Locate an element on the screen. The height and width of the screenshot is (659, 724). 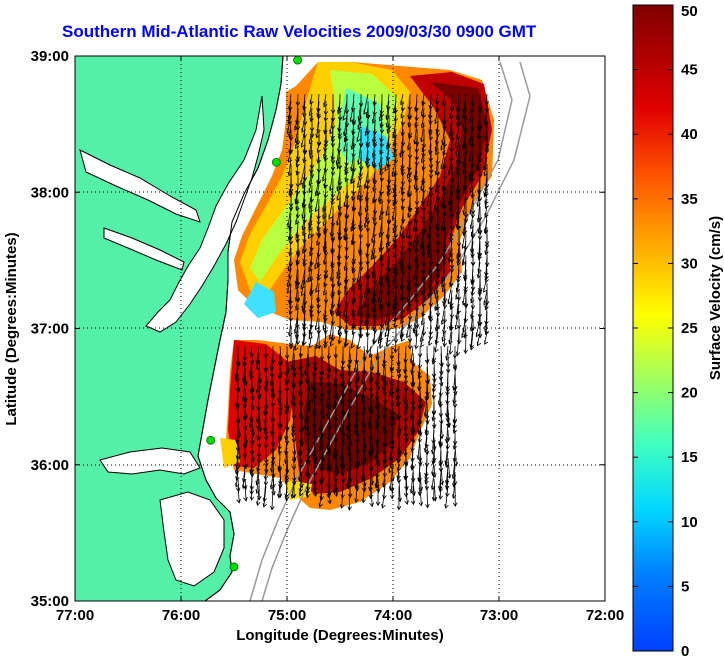
colorbar-label: Surface Velocity (cm/s) is located at coordinates (715, 298).